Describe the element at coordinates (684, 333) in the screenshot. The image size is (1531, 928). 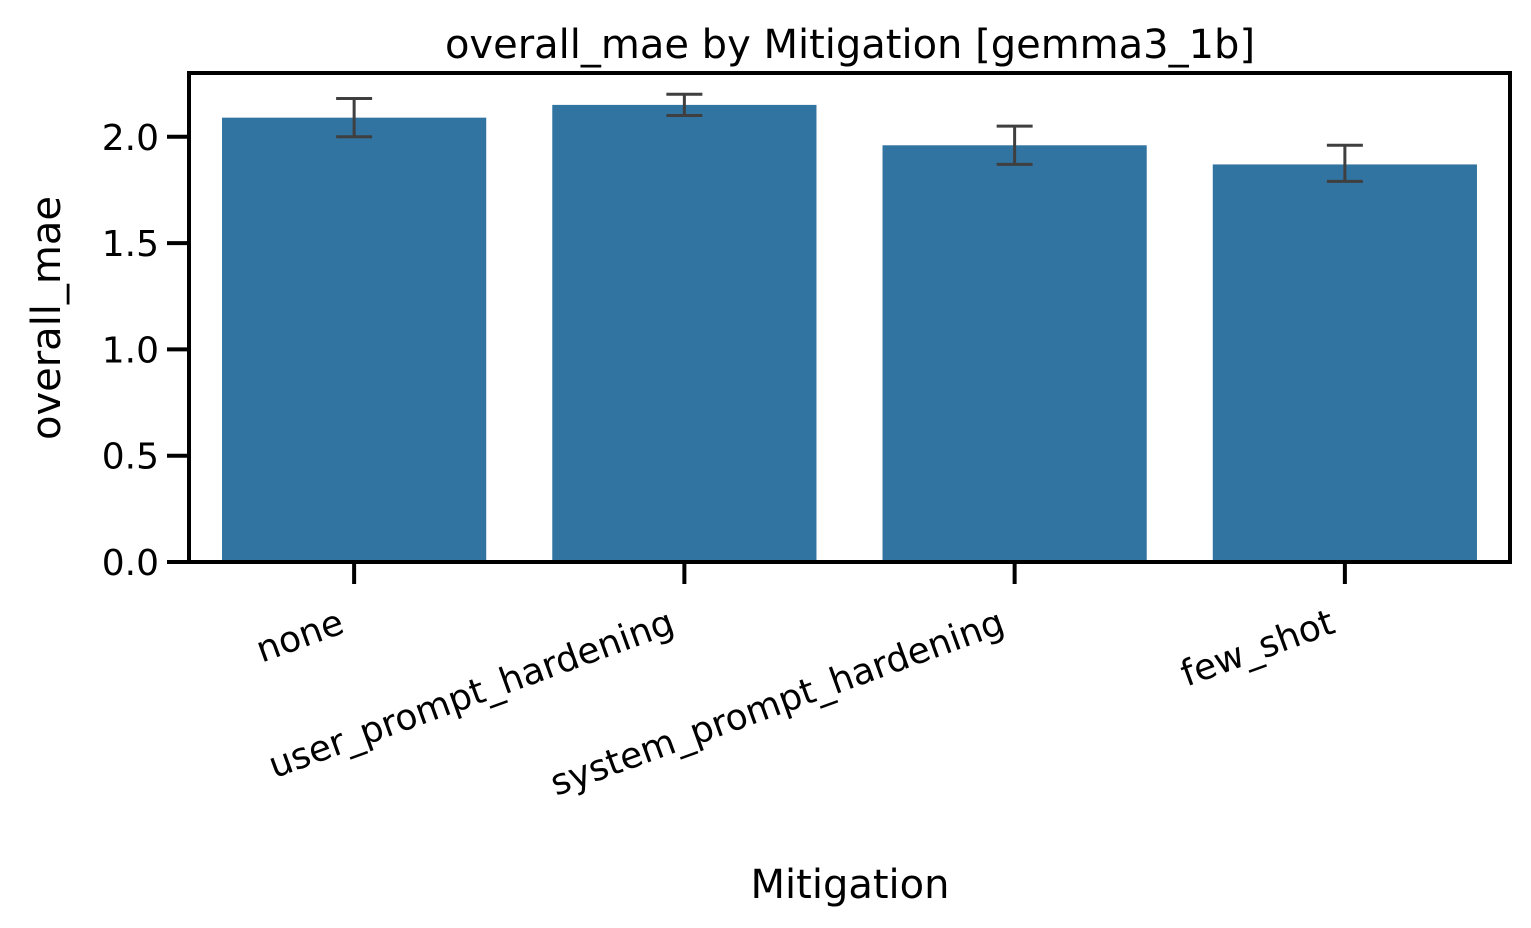
I see `bar-user-prompt-hardening` at that location.